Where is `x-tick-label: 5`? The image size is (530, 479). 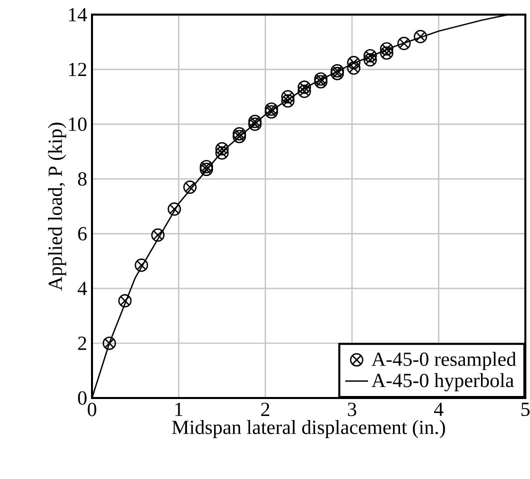
x-tick-label: 5 is located at coordinates (526, 409).